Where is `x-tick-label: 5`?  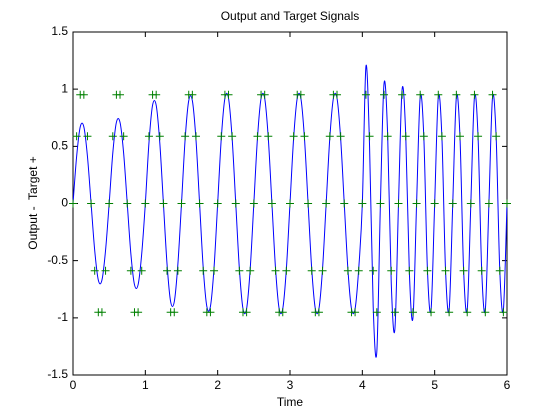 x-tick-label: 5 is located at coordinates (434, 385).